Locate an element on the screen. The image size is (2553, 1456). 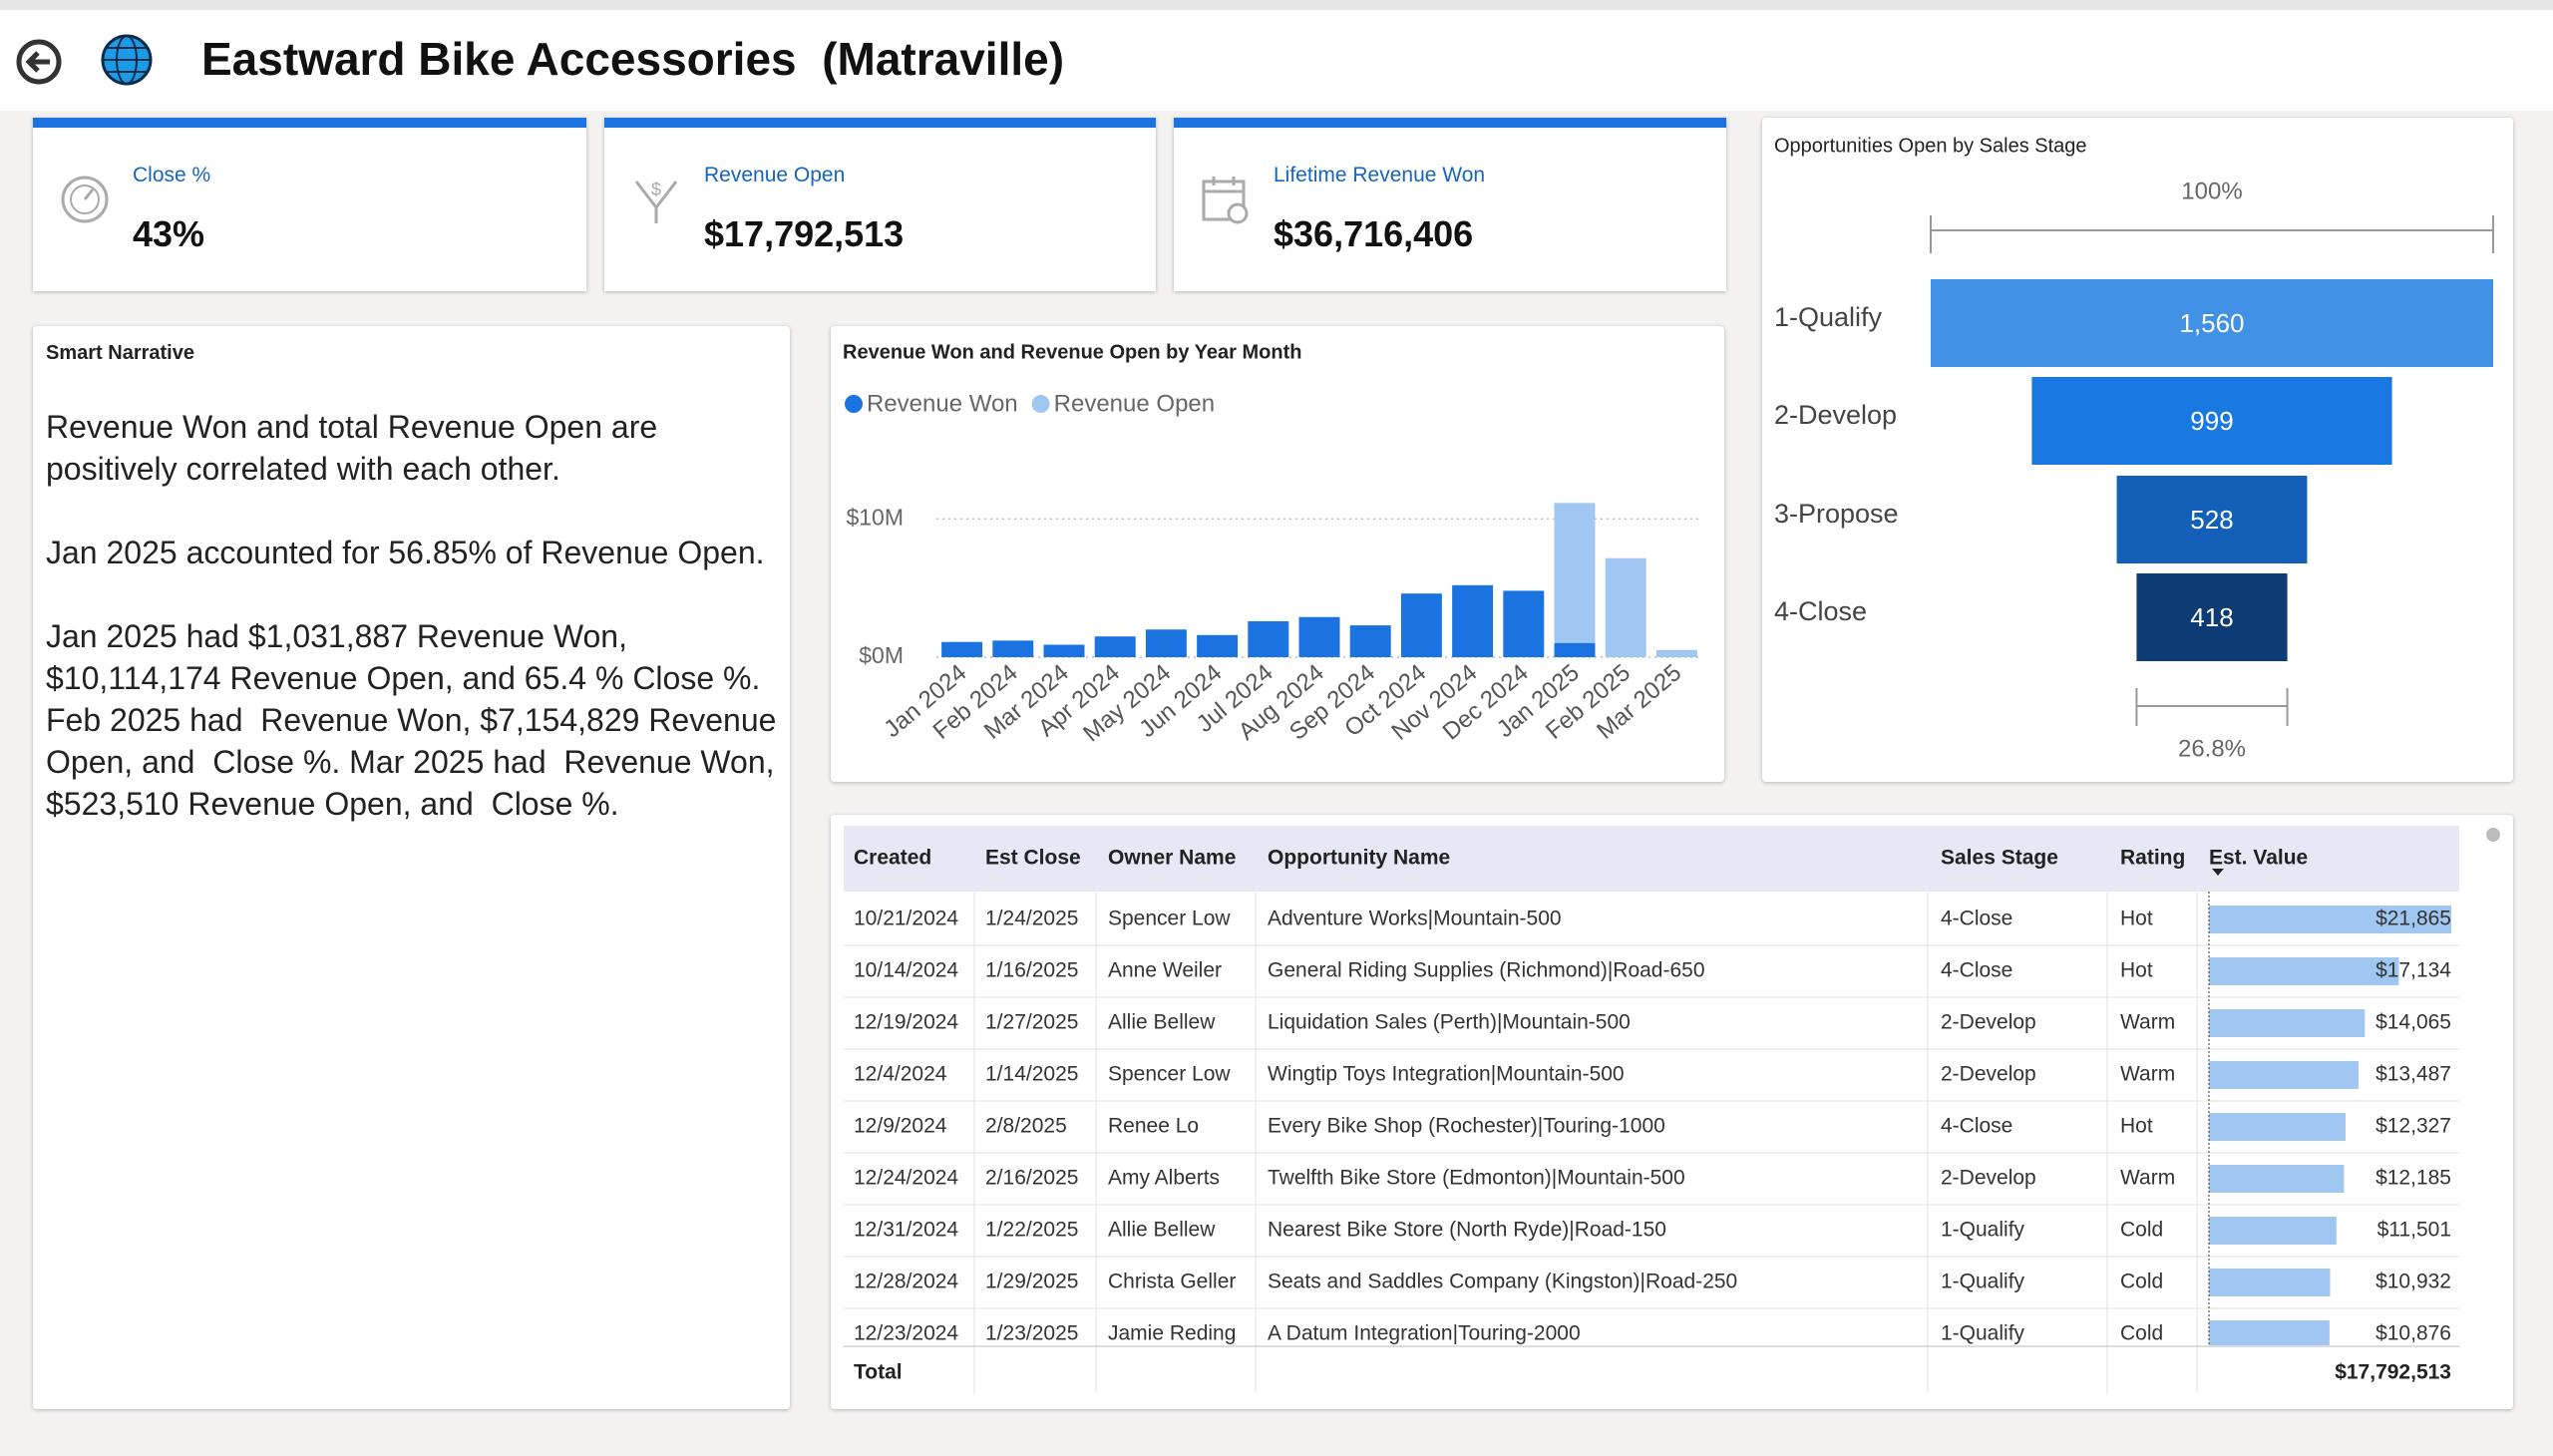
table-cell: 1/29/2025 is located at coordinates (1032, 1282).